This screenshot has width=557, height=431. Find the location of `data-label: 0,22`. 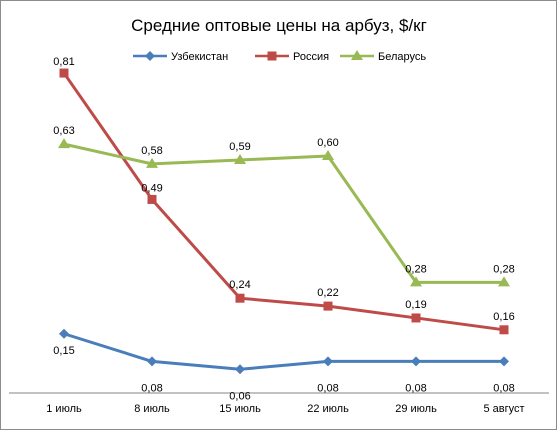

data-label: 0,22 is located at coordinates (327, 293).